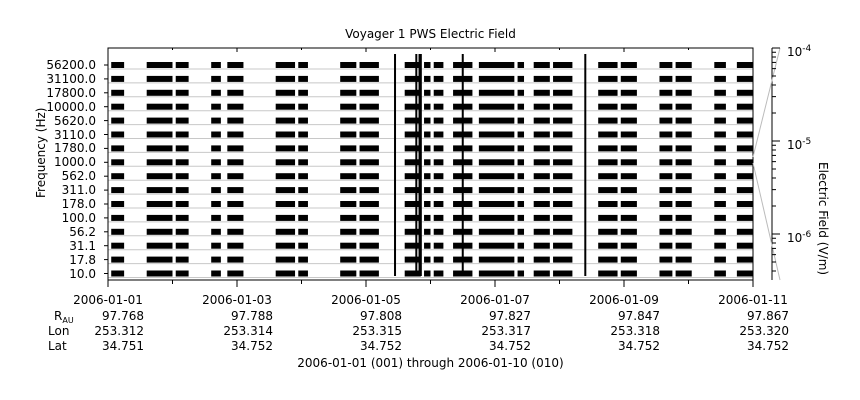  What do you see at coordinates (75, 120) in the screenshot?
I see `y-tick-label: 5620.0` at bounding box center [75, 120].